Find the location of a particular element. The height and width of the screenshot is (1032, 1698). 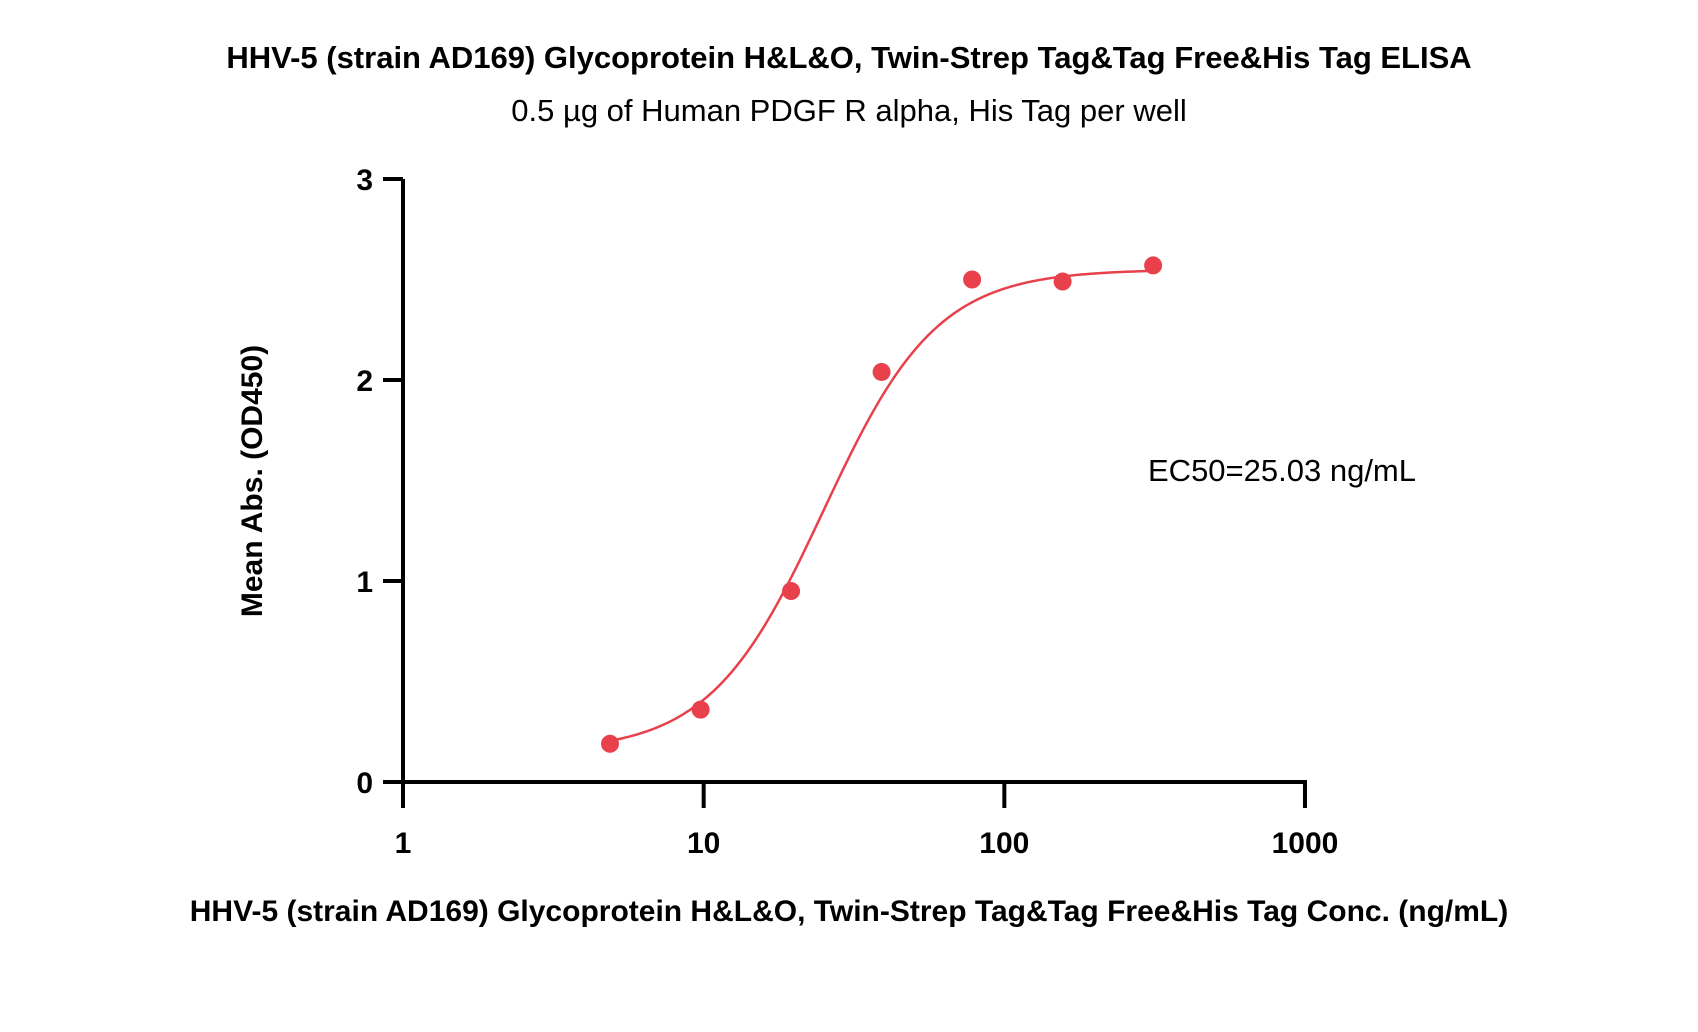

fit-curve is located at coordinates (881, 506).